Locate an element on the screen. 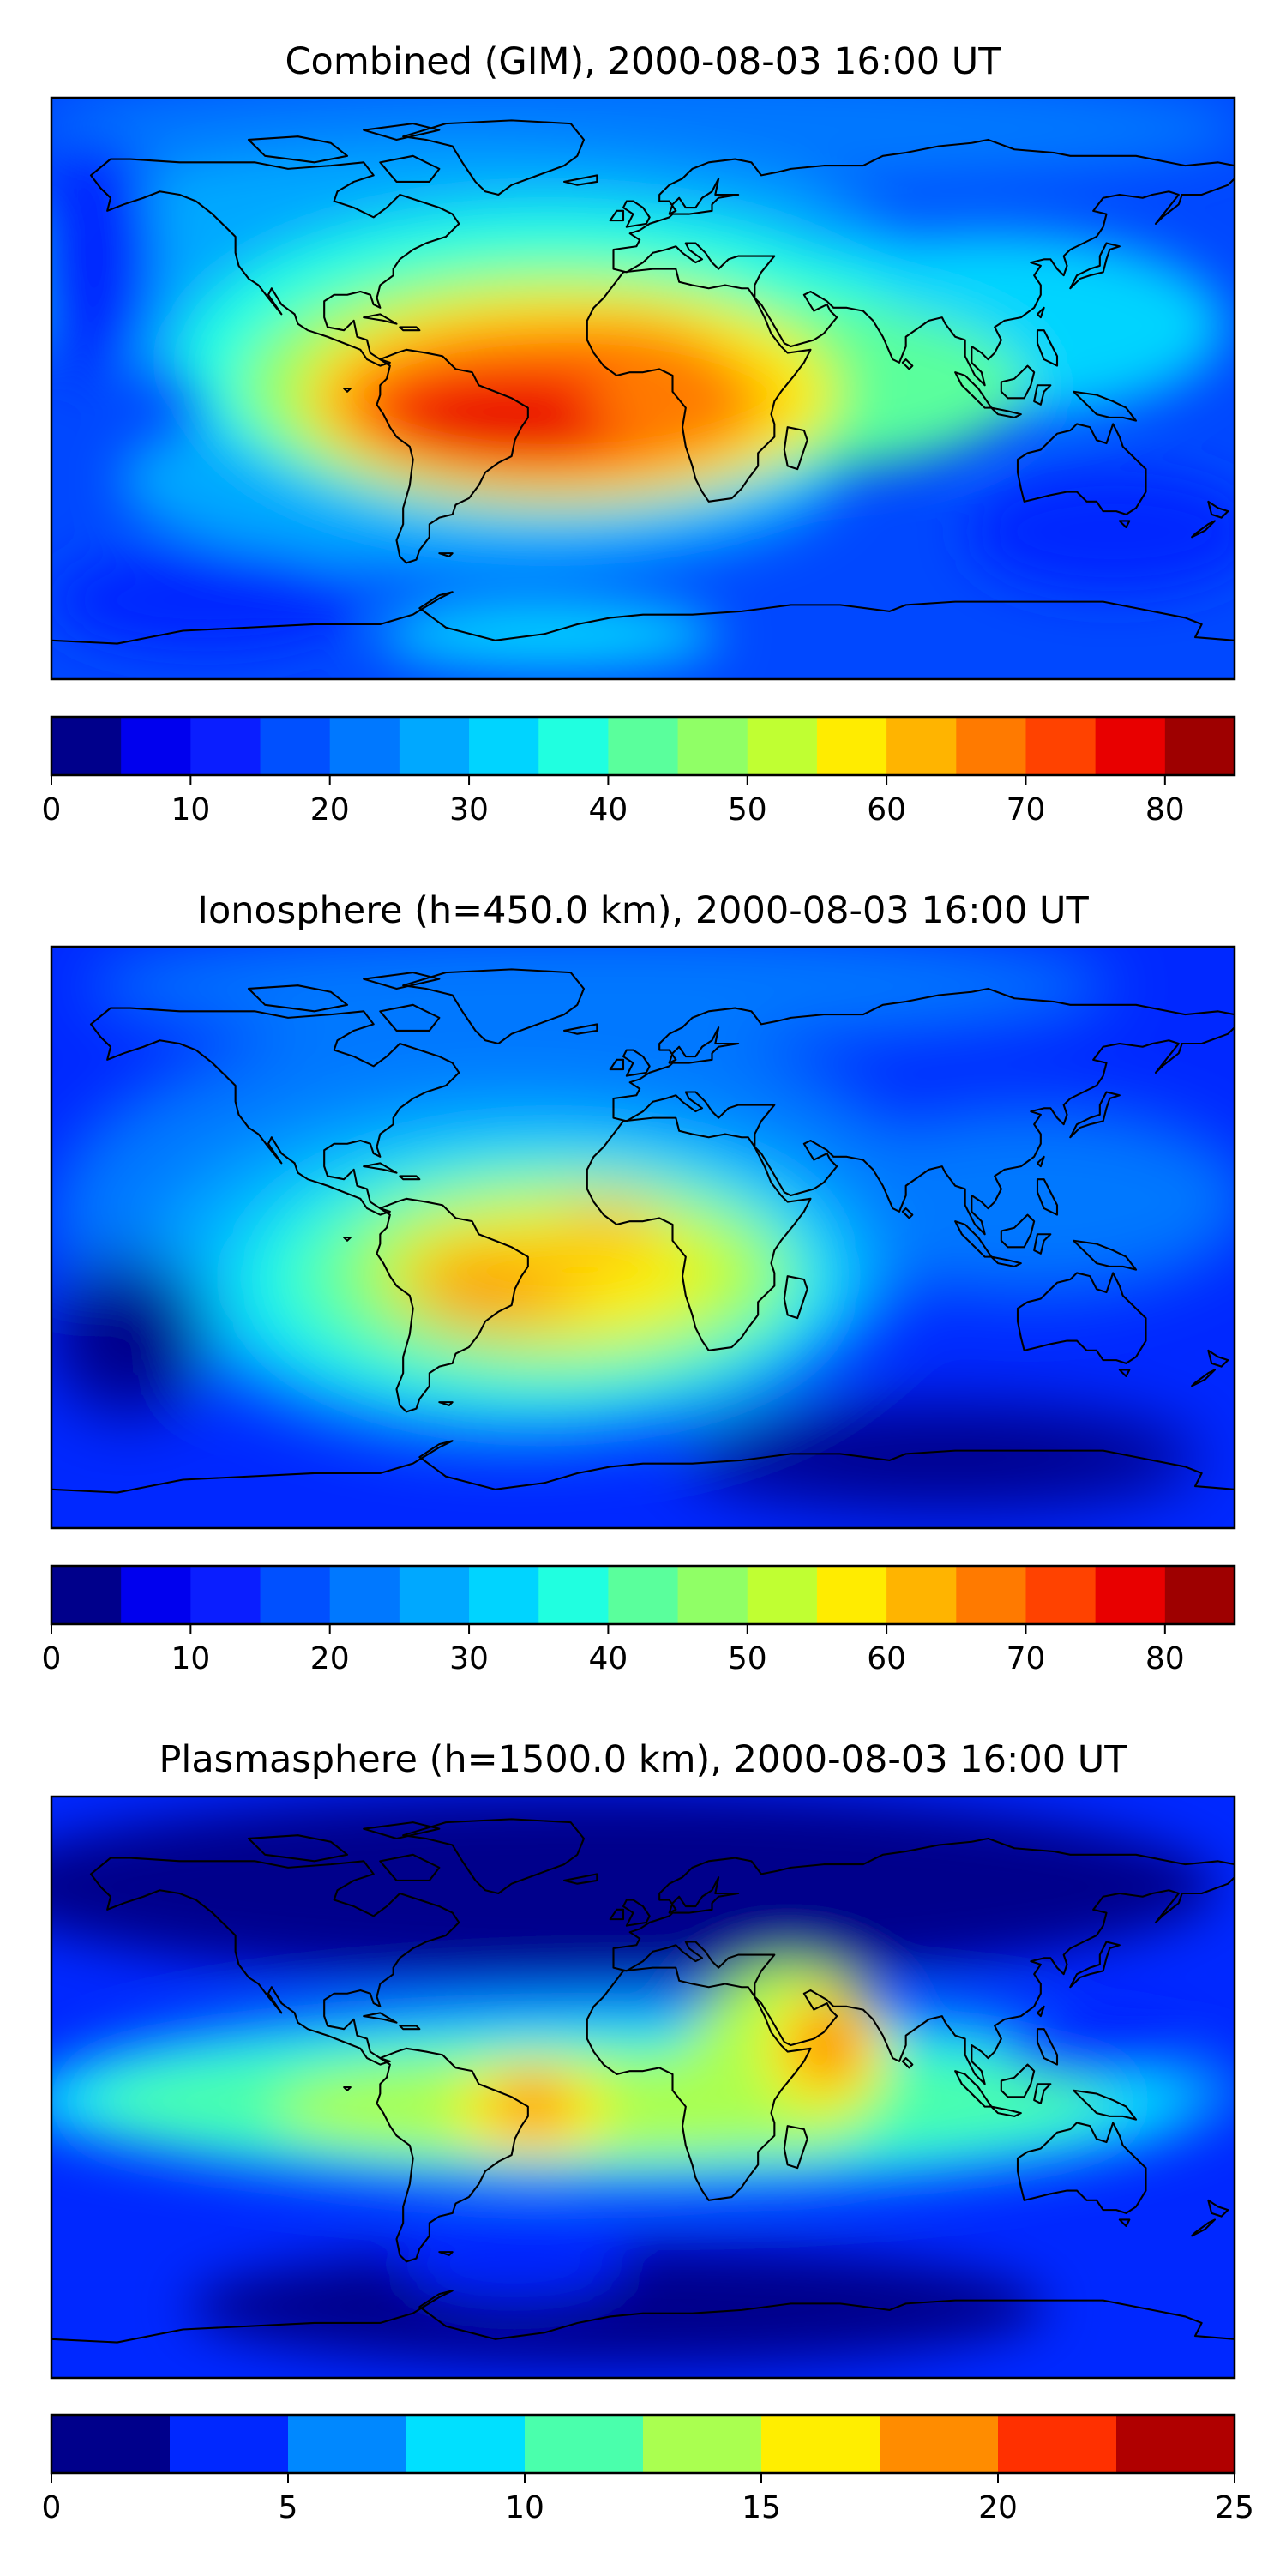 The height and width of the screenshot is (2576, 1286). colorbar-tick-label: 25 is located at coordinates (1234, 2507).